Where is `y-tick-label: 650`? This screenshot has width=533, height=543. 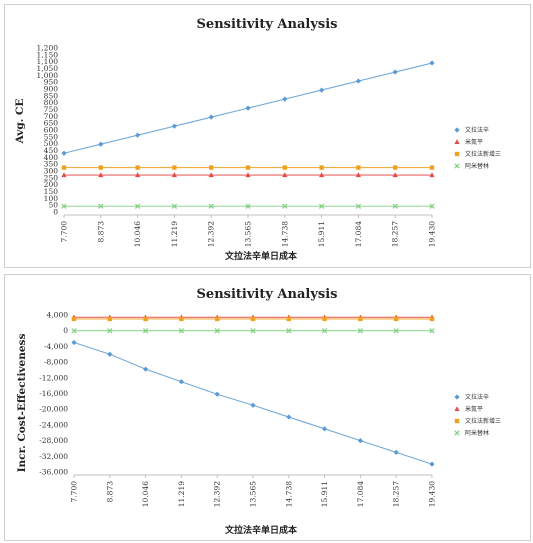 y-tick-label: 650 is located at coordinates (51, 123).